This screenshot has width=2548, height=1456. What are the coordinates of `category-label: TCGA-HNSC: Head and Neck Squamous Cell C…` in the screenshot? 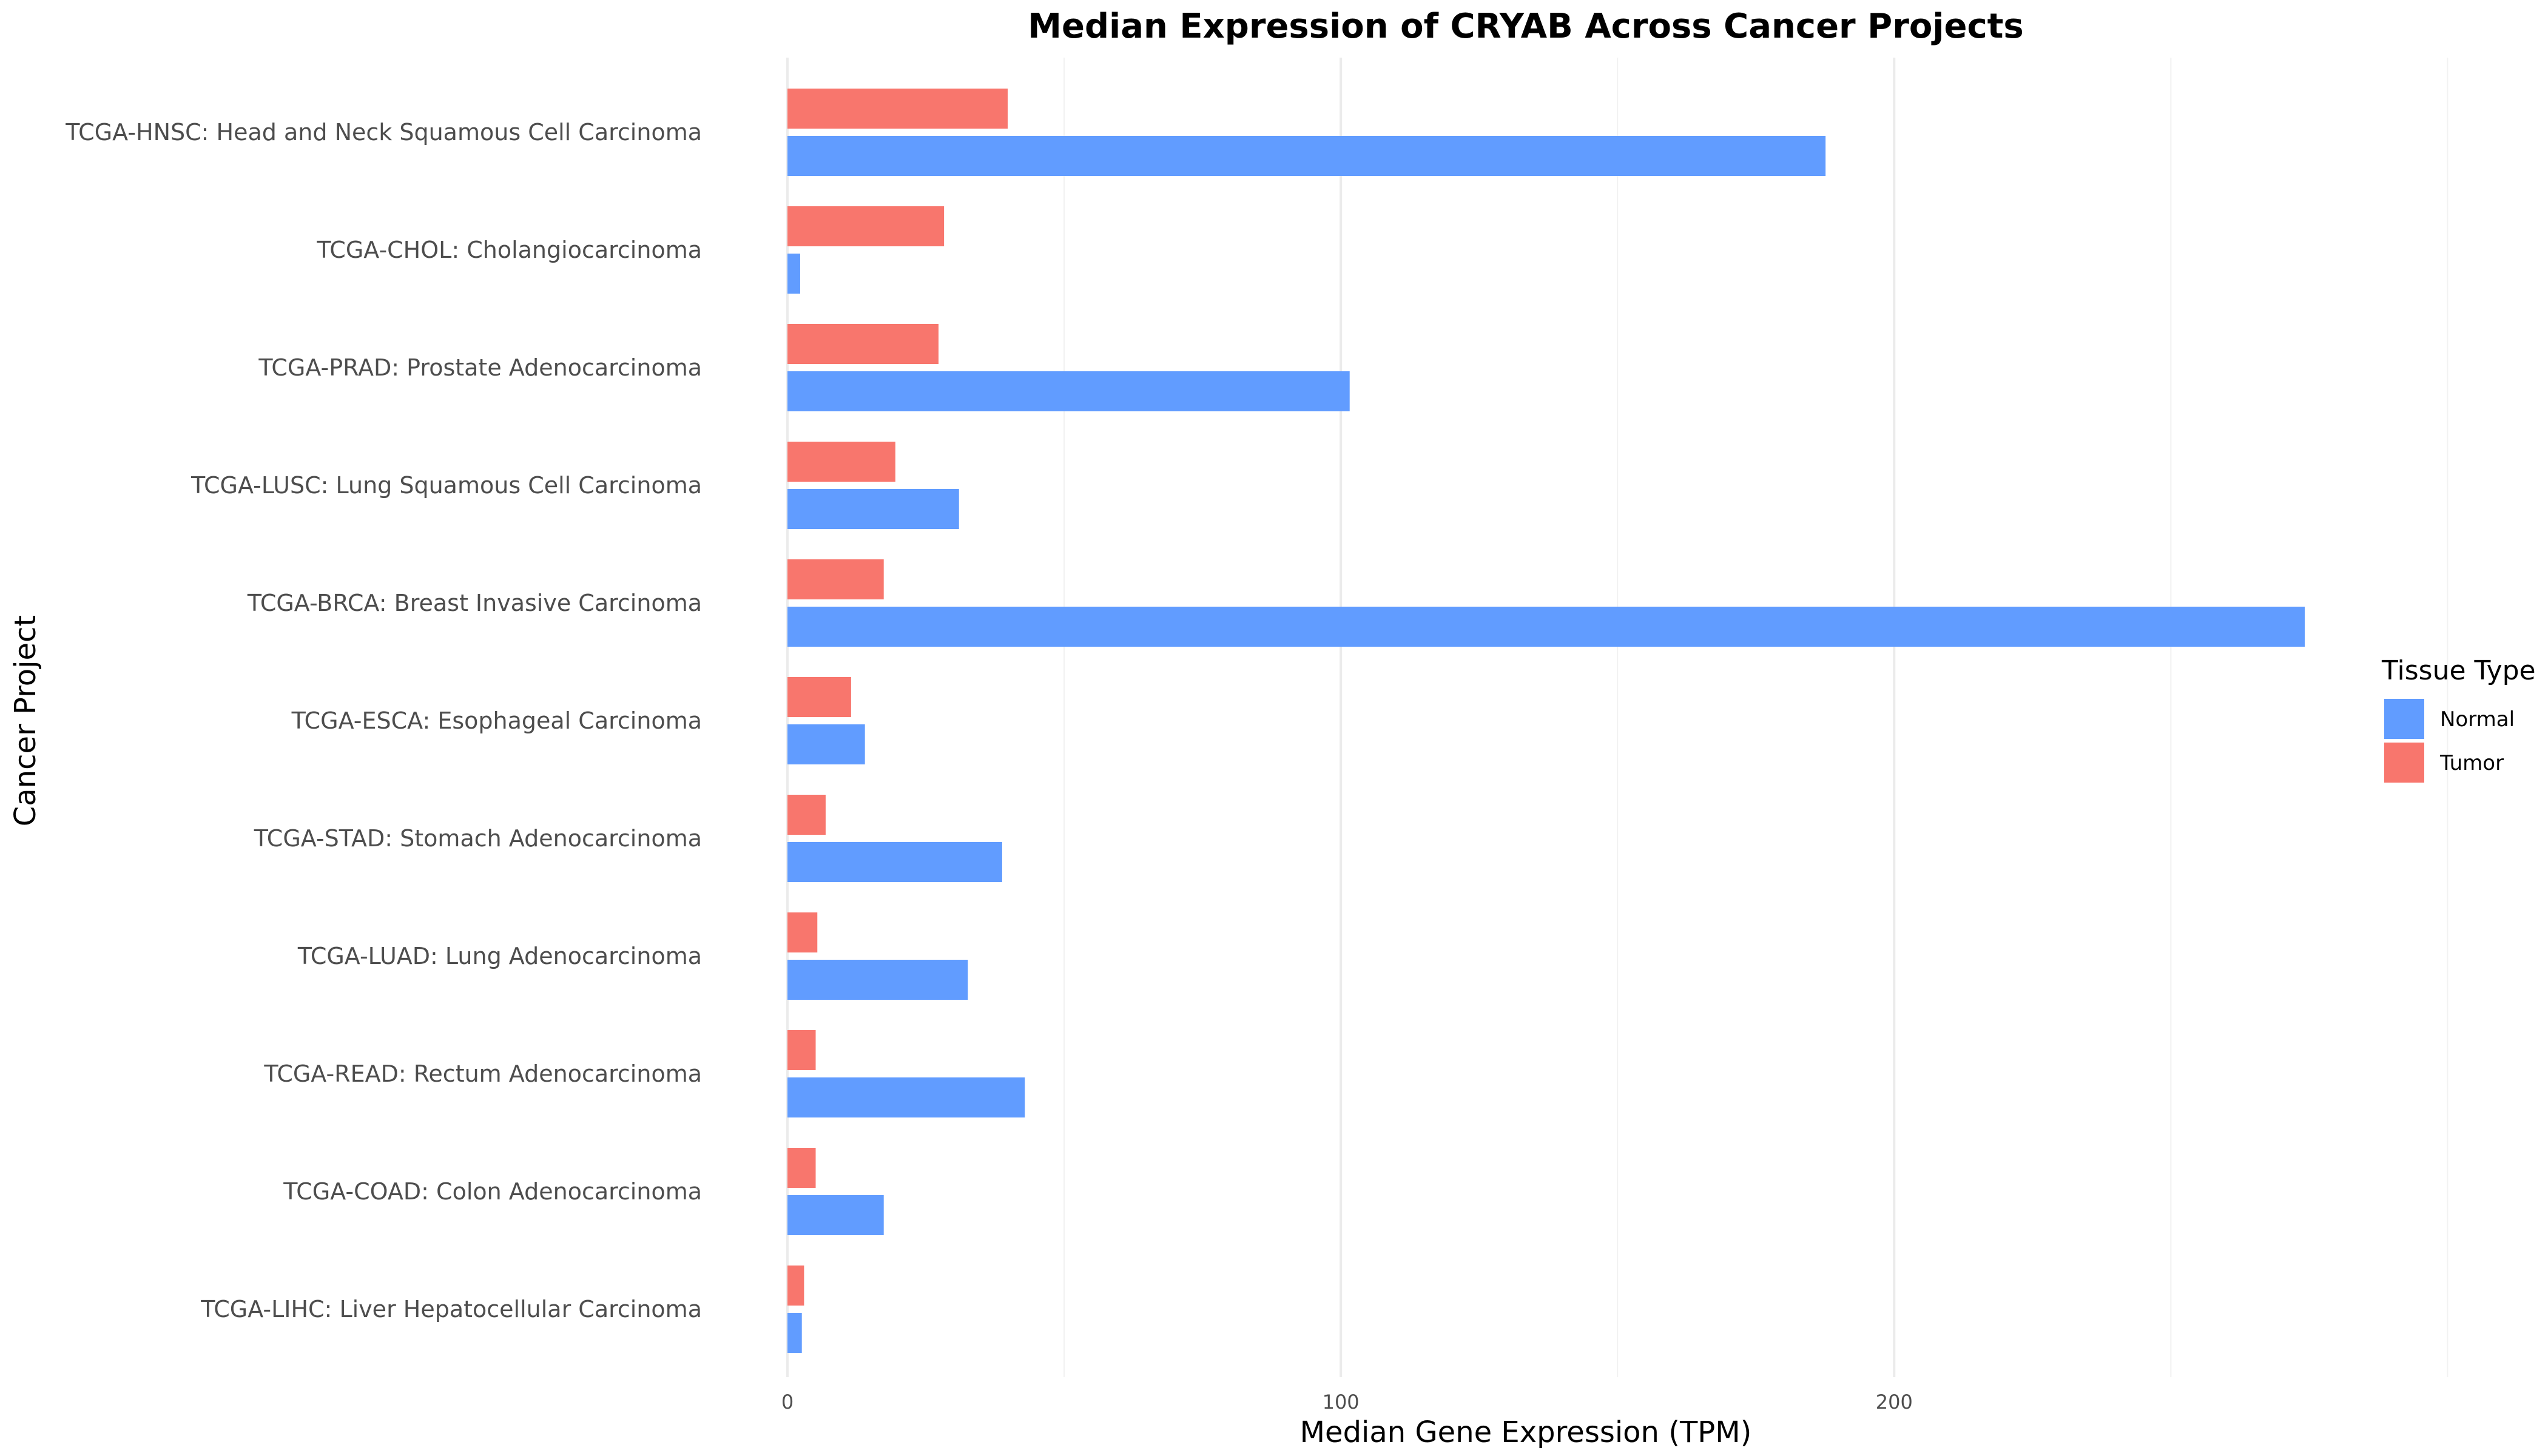 It's located at (383, 132).